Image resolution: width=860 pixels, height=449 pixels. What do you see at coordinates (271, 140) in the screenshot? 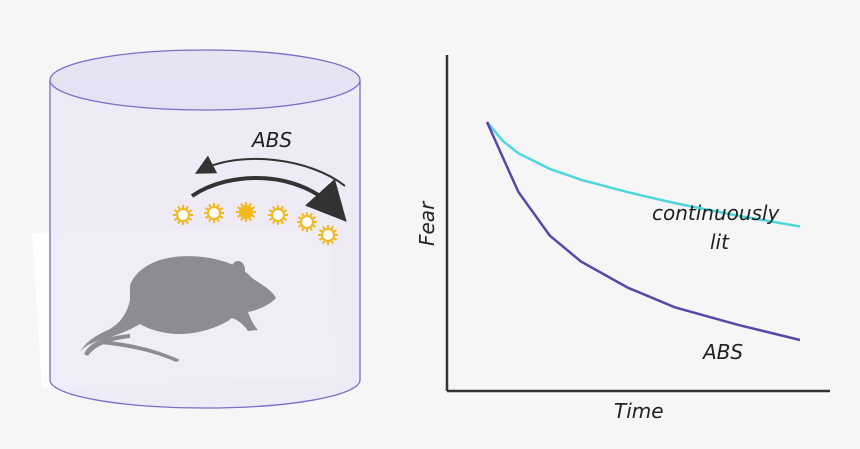
I see `apparatus-label: ABS` at bounding box center [271, 140].